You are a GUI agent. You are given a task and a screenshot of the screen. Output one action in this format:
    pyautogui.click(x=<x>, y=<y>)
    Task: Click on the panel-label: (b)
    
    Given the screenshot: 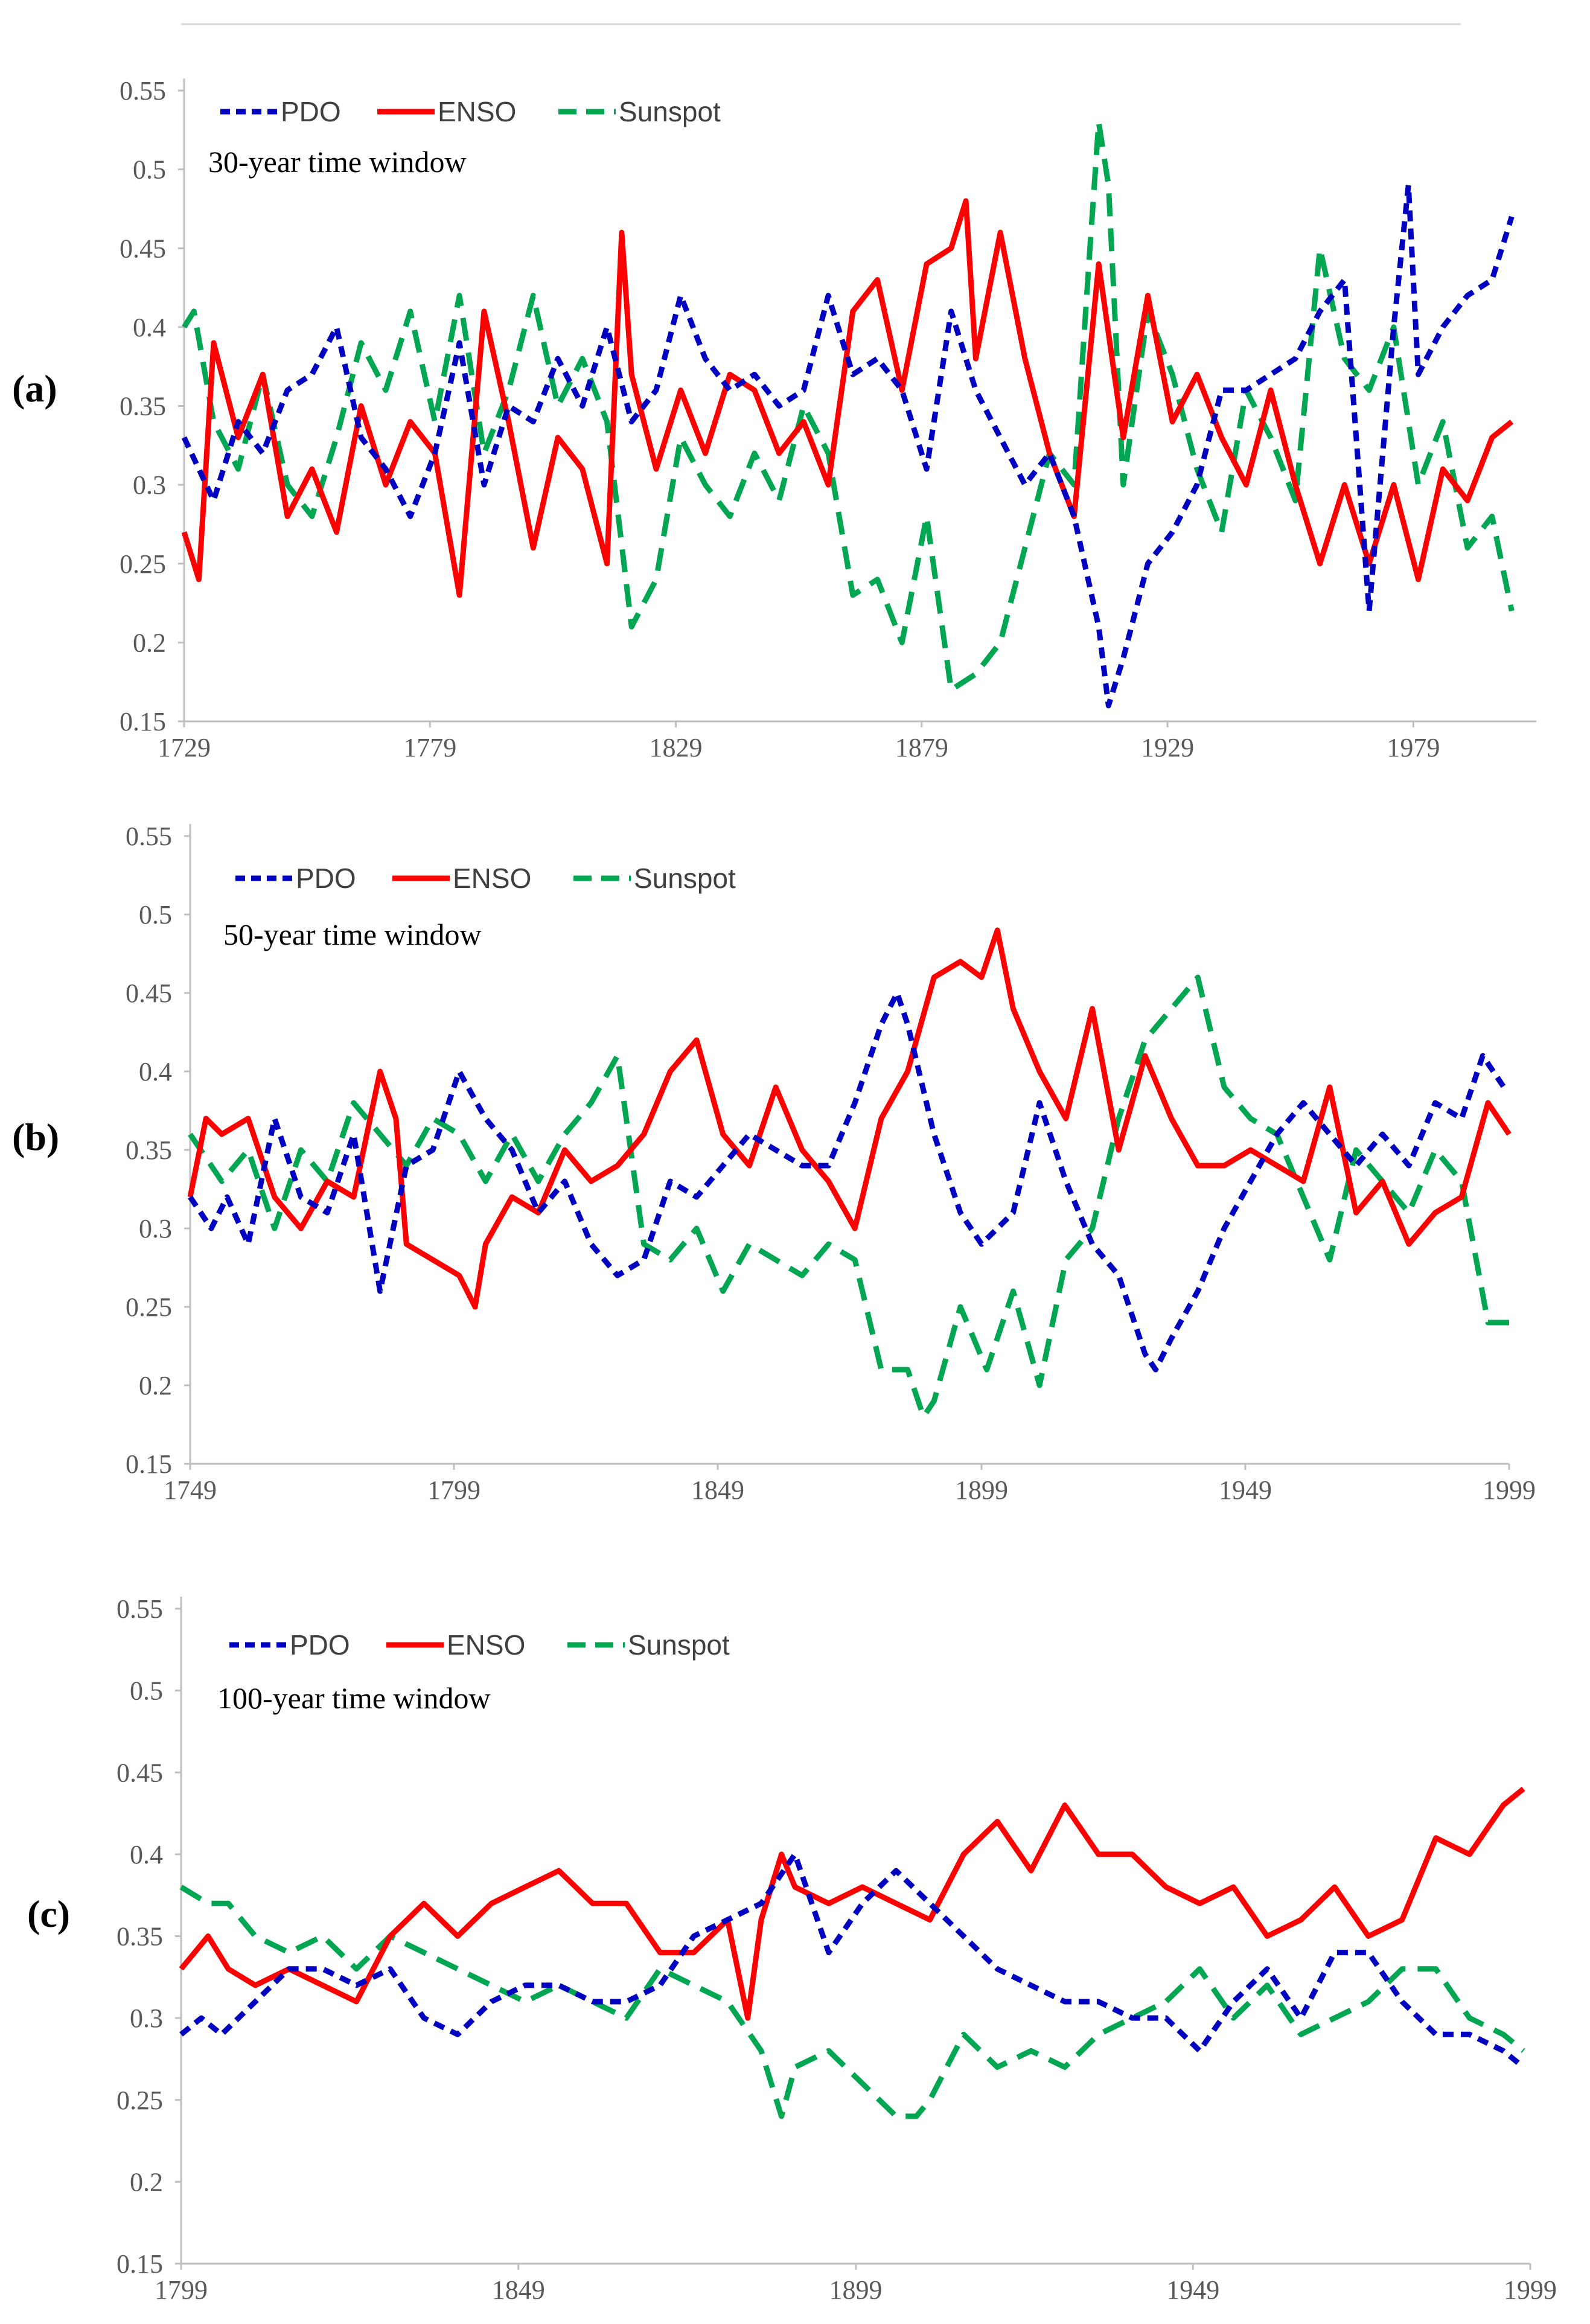 What is the action you would take?
    pyautogui.click(x=35, y=1137)
    